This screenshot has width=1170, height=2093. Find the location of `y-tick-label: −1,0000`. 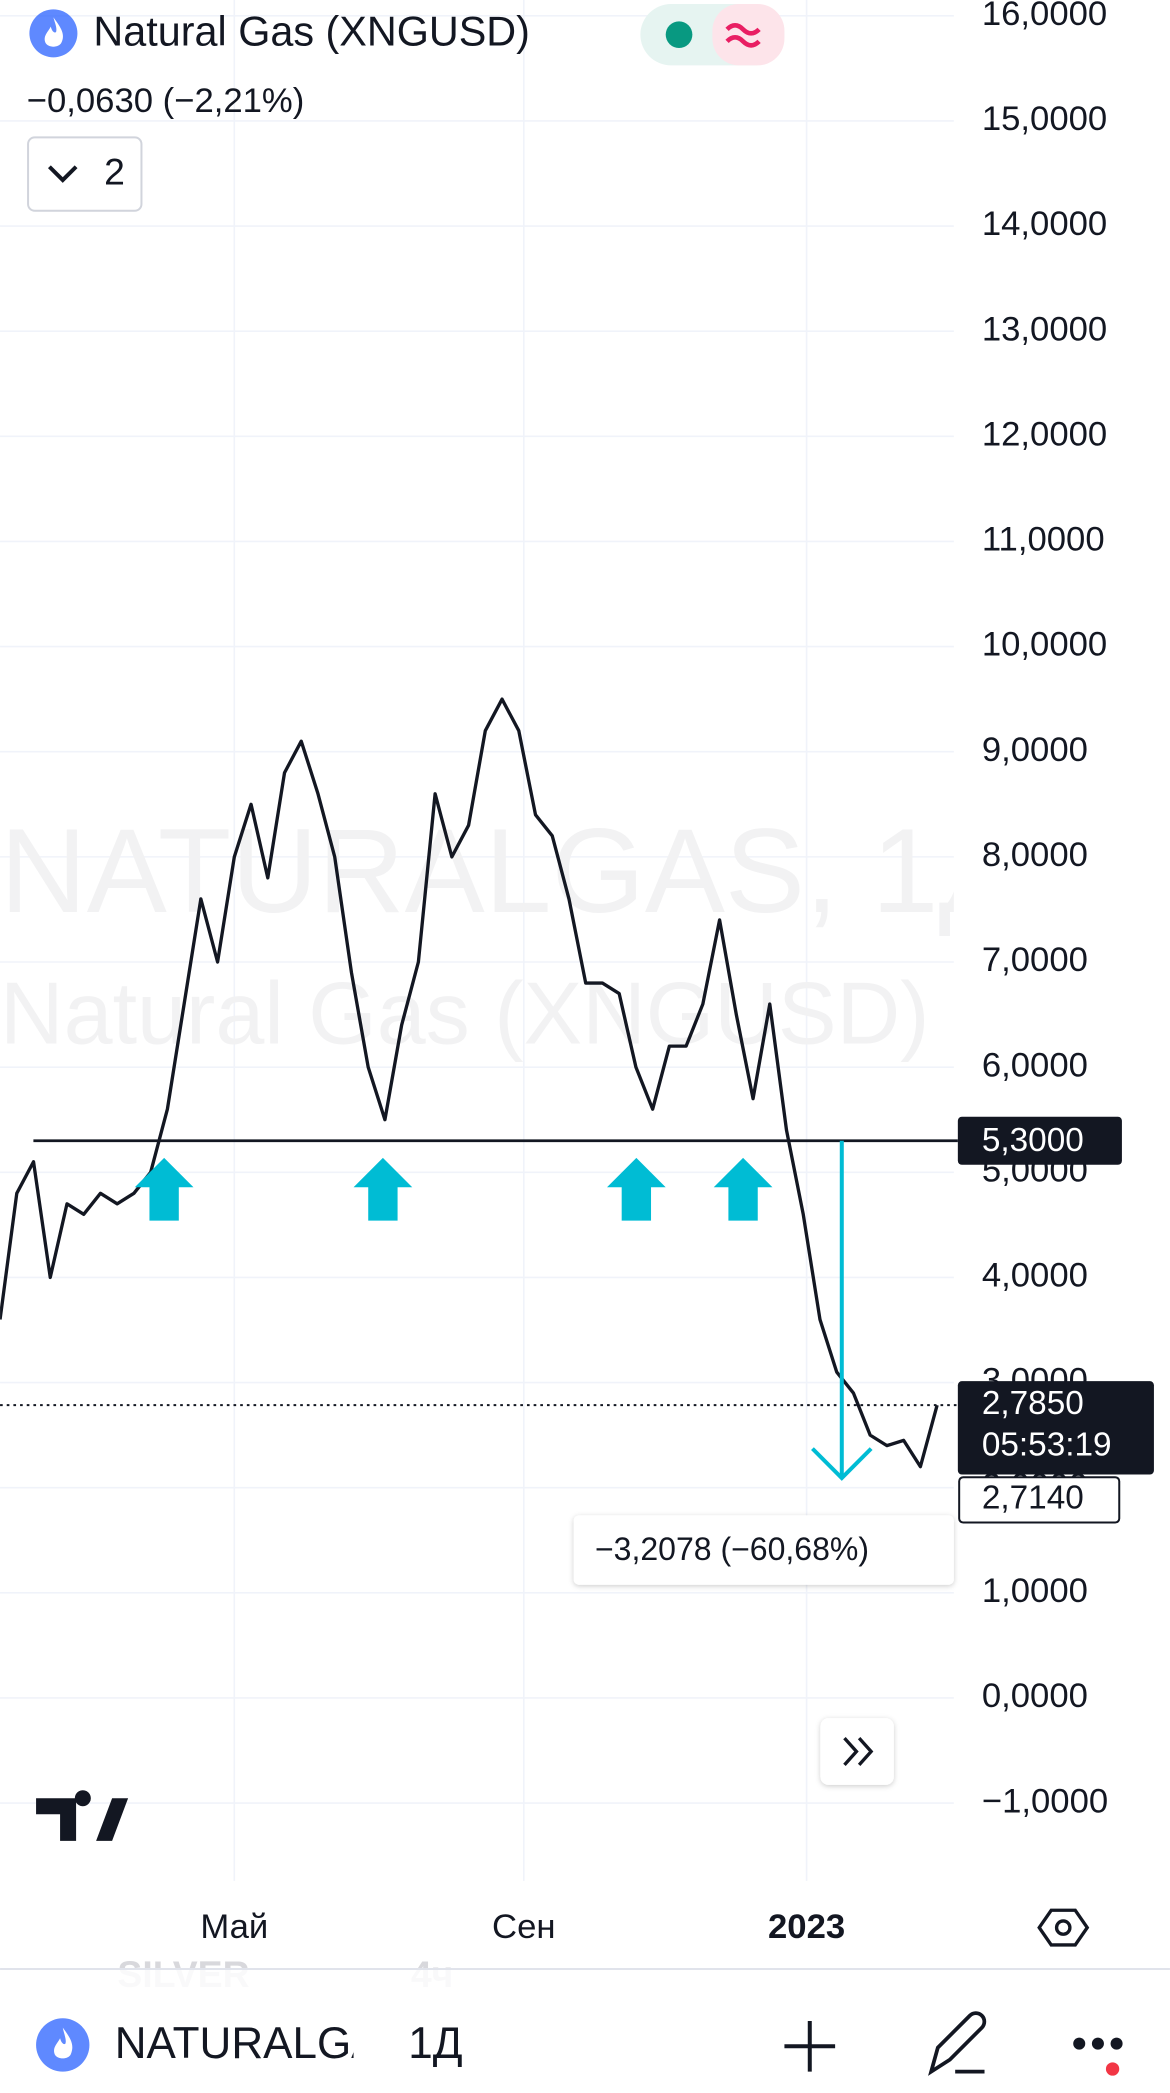

y-tick-label: −1,0000 is located at coordinates (1045, 1801).